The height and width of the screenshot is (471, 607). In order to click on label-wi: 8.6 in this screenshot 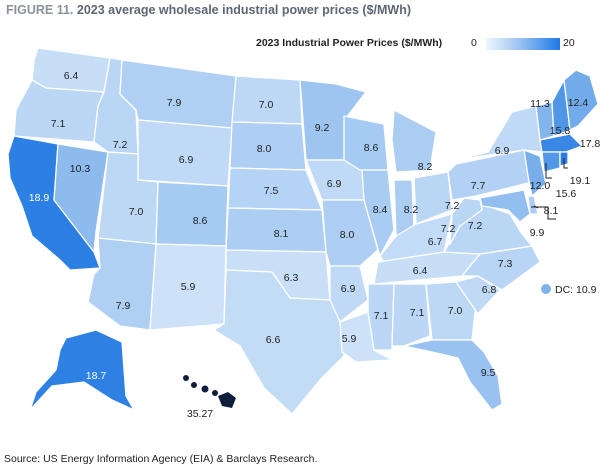, I will do `click(371, 148)`.